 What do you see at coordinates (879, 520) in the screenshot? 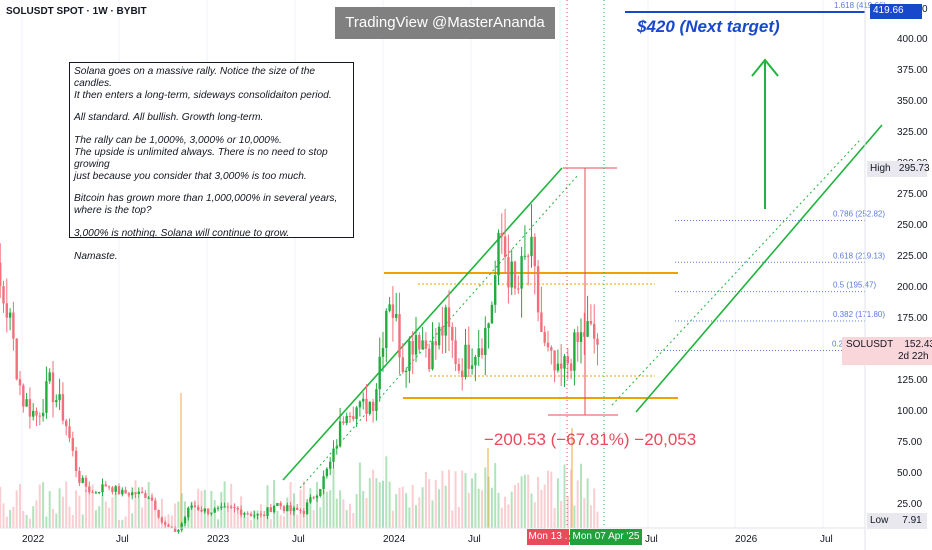
I see `low-label: Low` at bounding box center [879, 520].